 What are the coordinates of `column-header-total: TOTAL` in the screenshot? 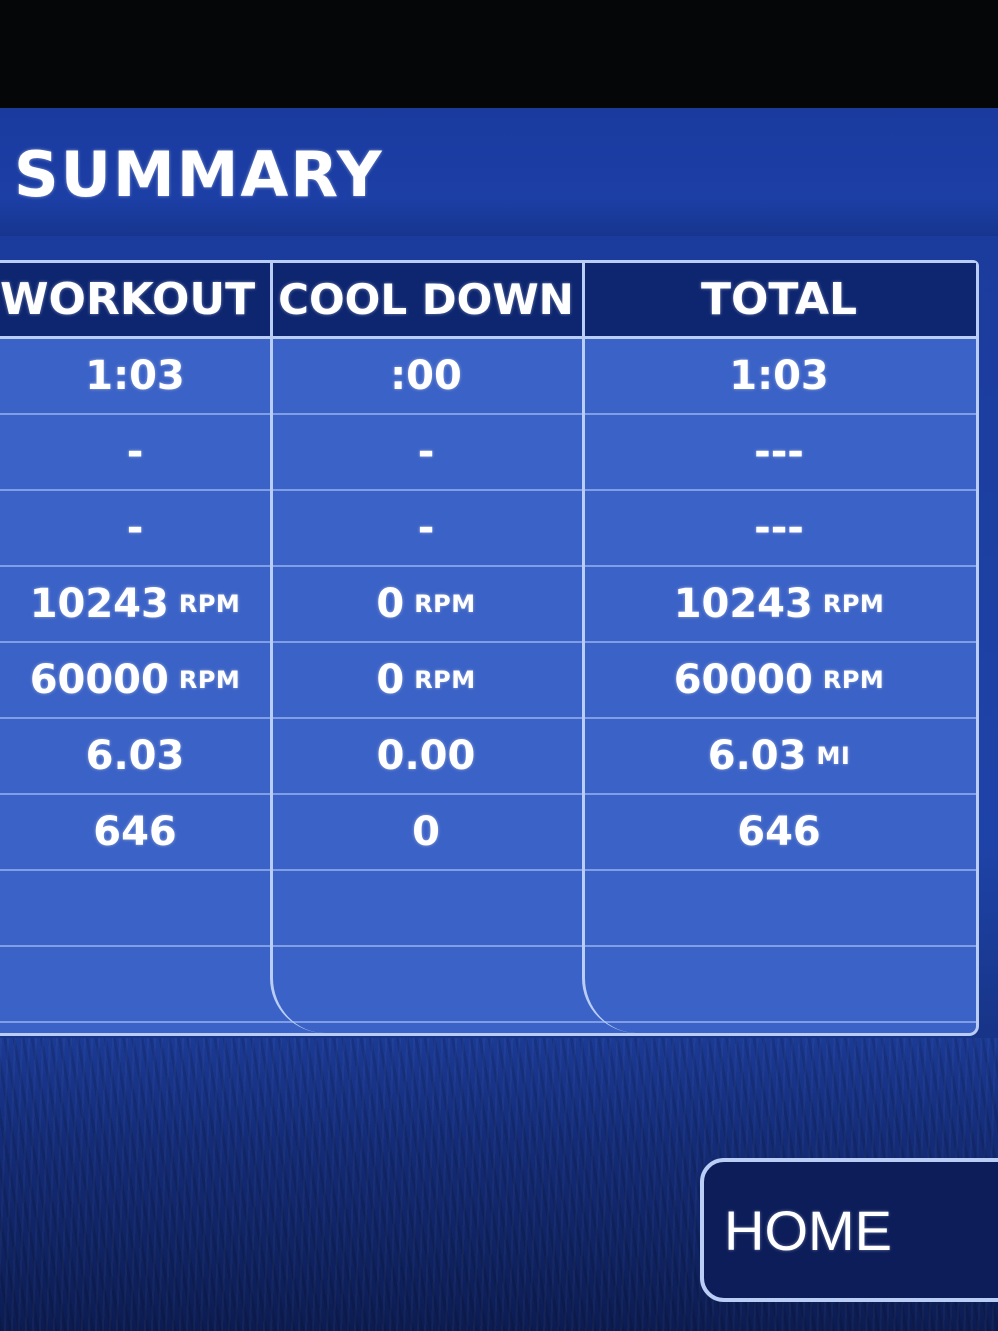 It's located at (779, 301).